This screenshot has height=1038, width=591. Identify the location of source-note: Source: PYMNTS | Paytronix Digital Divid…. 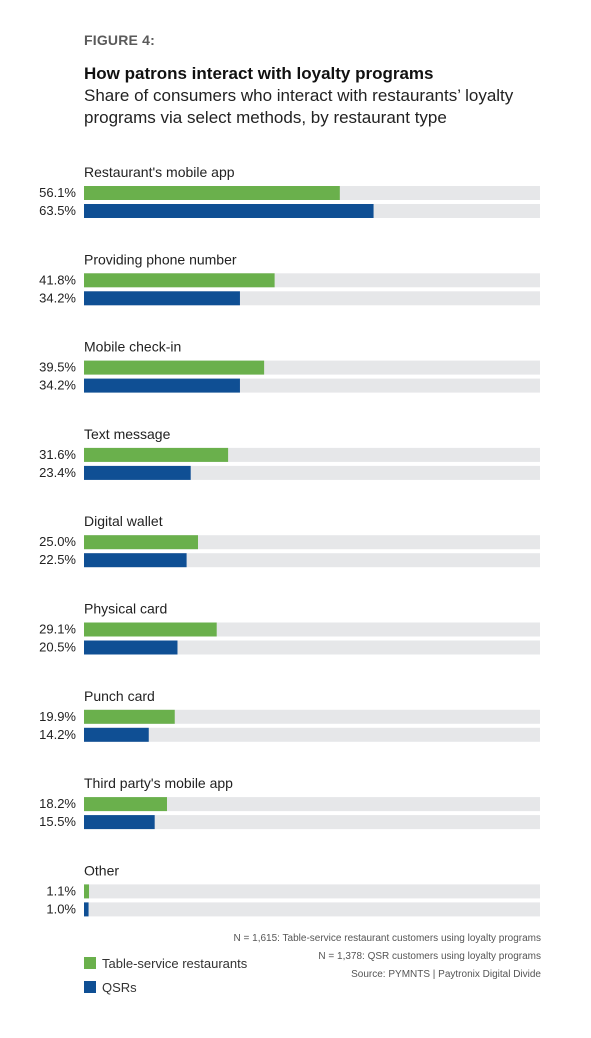
(446, 974).